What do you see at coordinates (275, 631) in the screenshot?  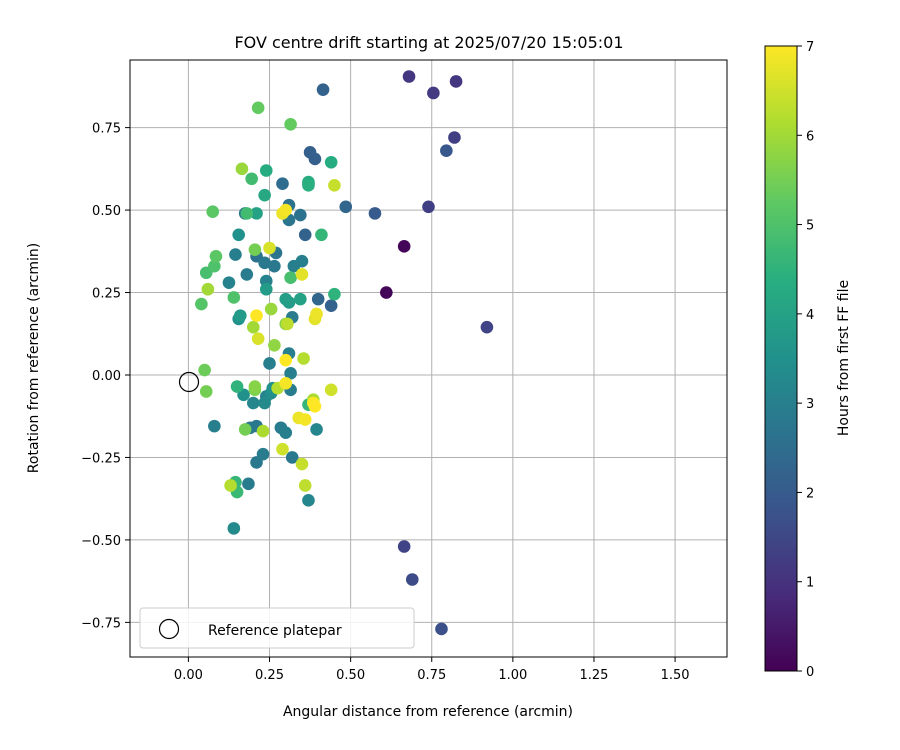 I see `legend-label: Reference platepar` at bounding box center [275, 631].